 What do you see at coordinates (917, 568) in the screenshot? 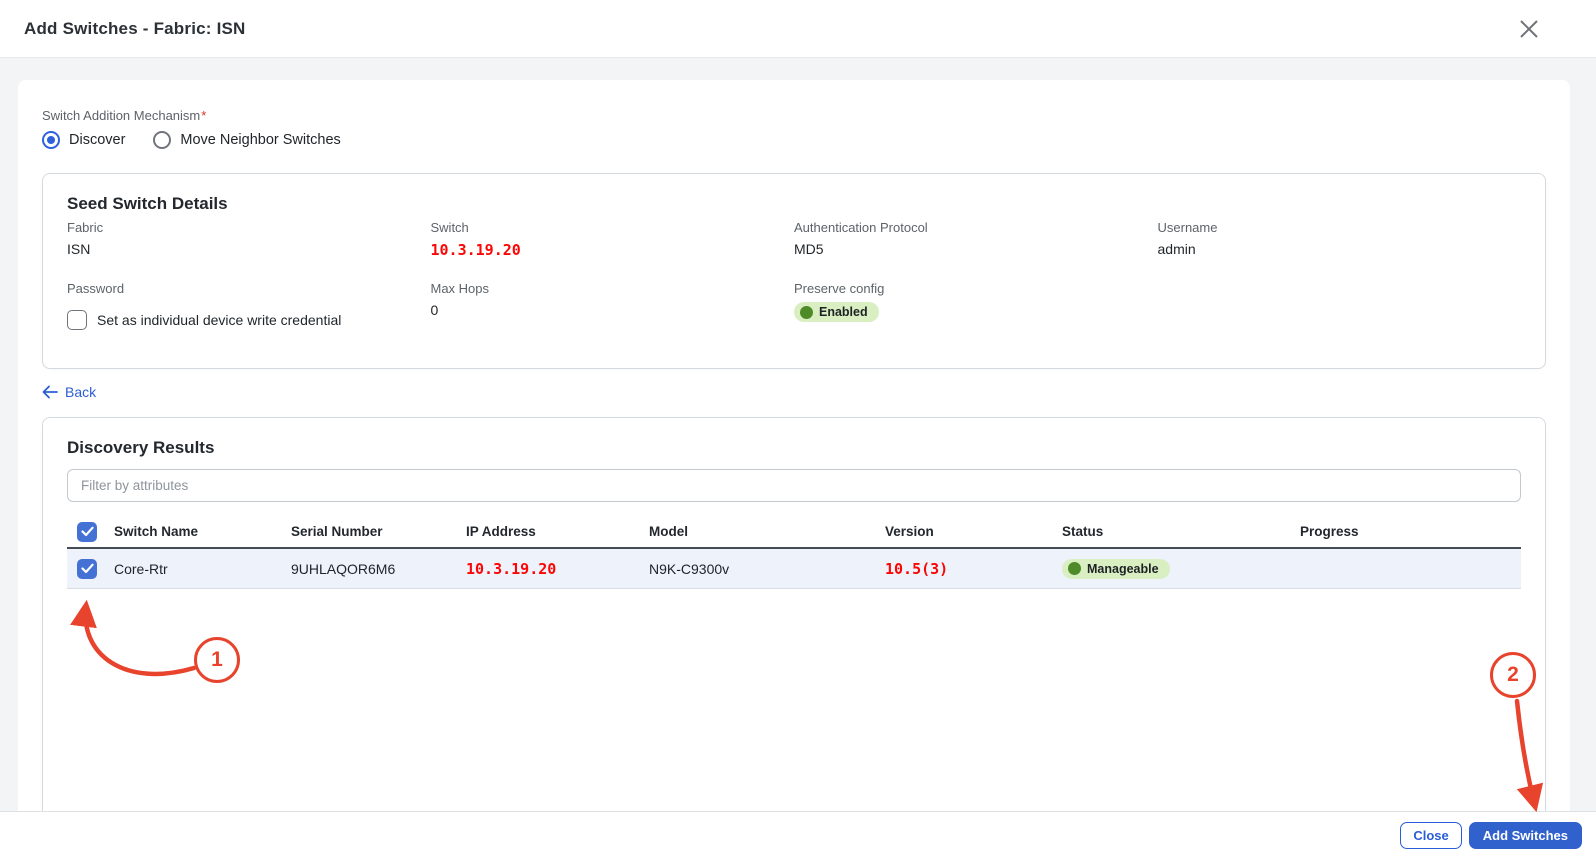
I see `cell-version: 10.5(3)` at bounding box center [917, 568].